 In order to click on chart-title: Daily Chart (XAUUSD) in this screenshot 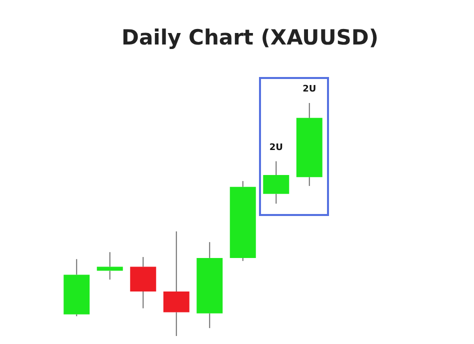, I will do `click(250, 38)`.